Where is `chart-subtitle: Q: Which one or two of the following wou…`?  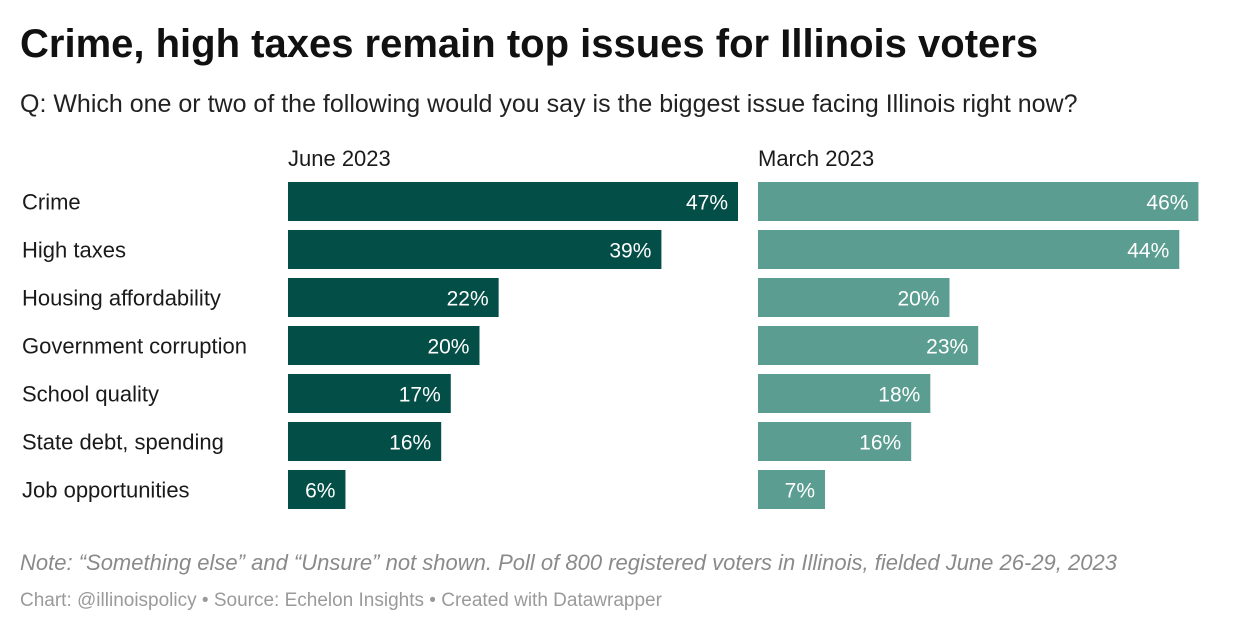
chart-subtitle: Q: Which one or two of the following wou… is located at coordinates (549, 104).